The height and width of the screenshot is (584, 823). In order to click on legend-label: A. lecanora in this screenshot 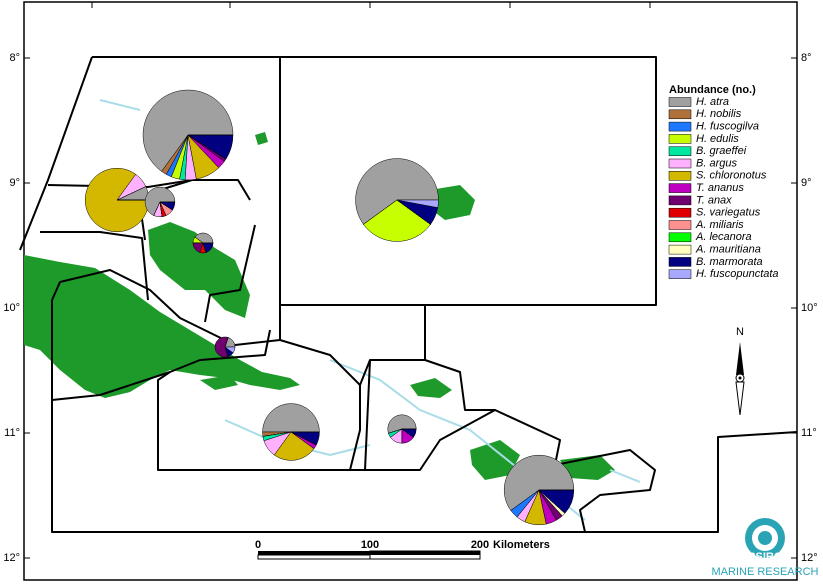, I will do `click(723, 237)`.